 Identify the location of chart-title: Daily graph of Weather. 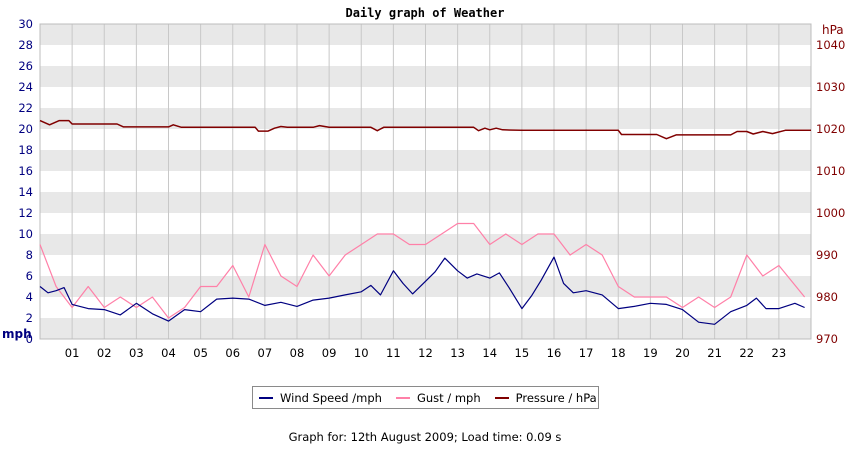
(425, 13).